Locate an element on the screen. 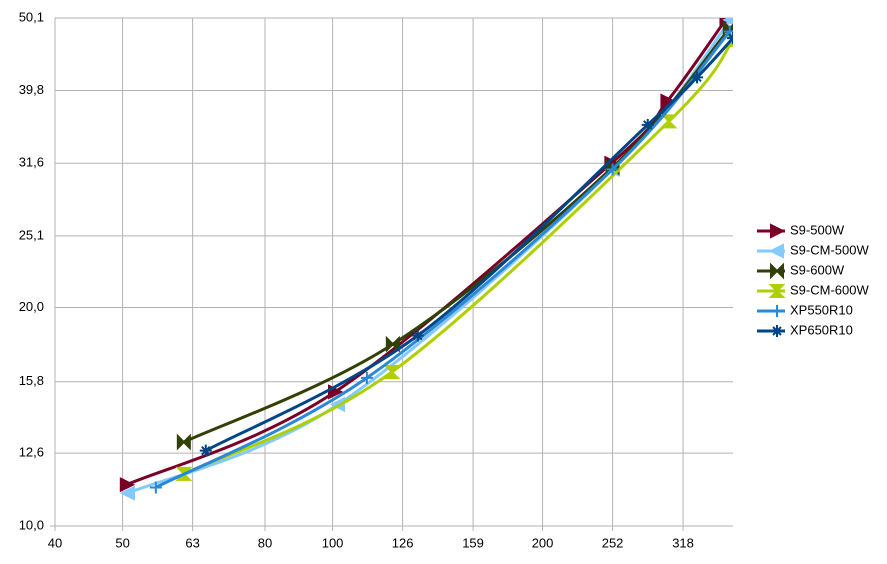 The image size is (887, 564). x-tick-label: 63 is located at coordinates (192, 542).